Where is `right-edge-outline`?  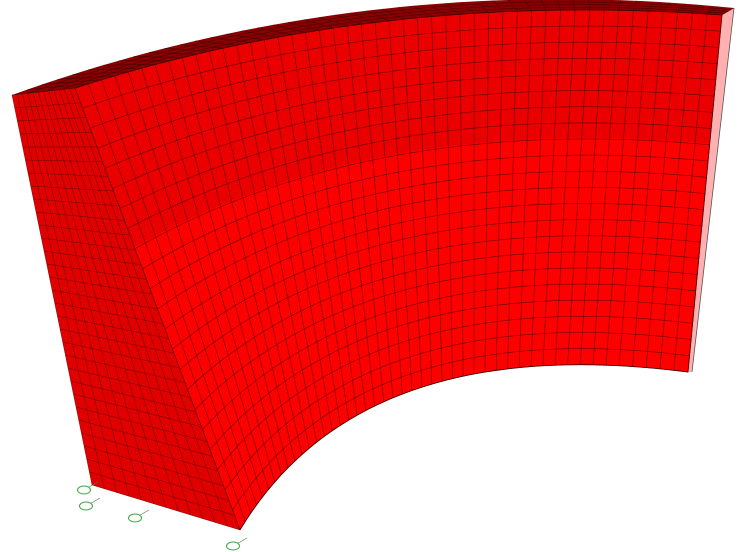
right-edge-outline is located at coordinates (713, 190).